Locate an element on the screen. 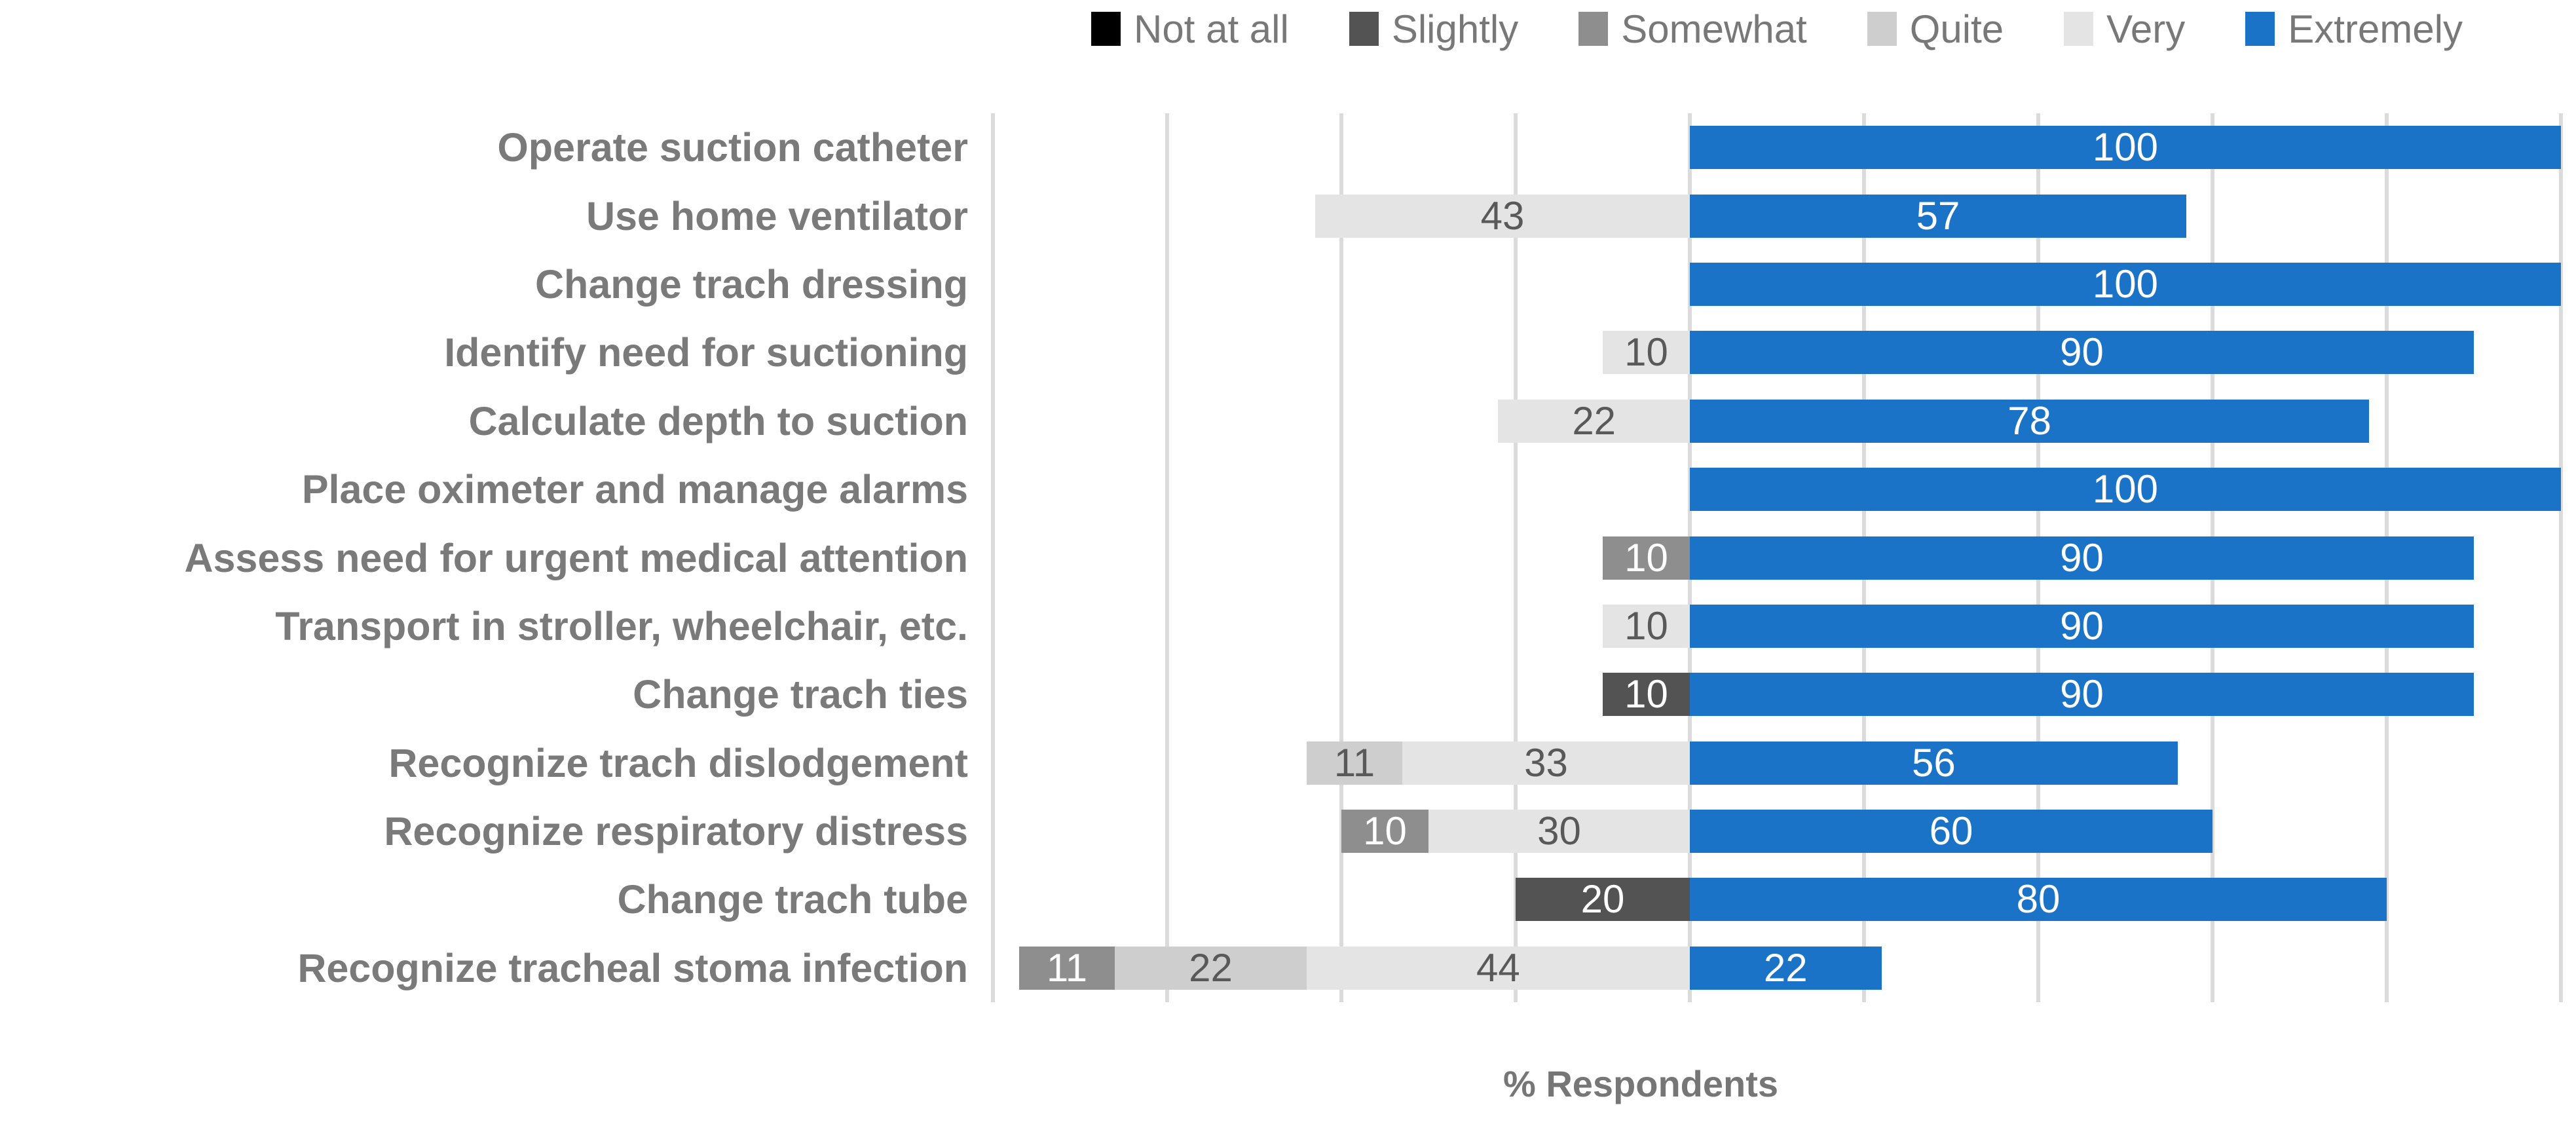  bar-segment-very: 44 is located at coordinates (1498, 967).